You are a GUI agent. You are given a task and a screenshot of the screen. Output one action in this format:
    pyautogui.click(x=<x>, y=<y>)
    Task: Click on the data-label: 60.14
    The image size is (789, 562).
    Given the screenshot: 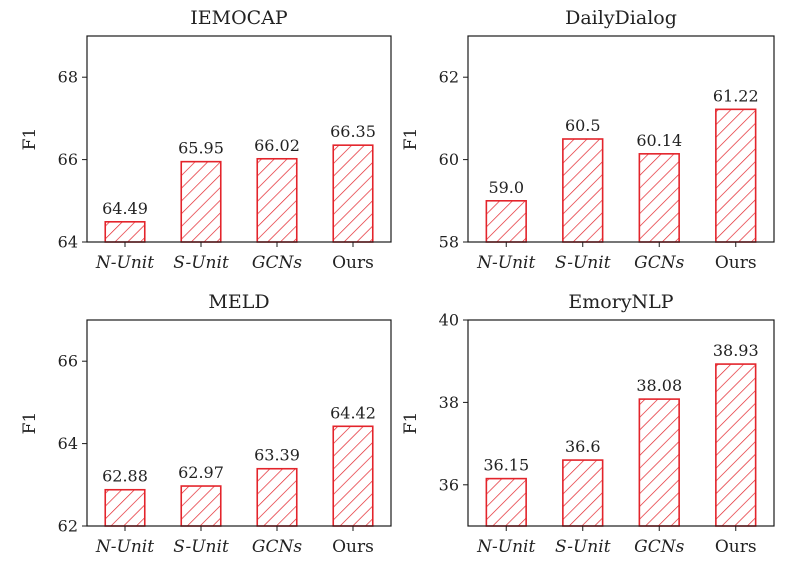 What is the action you would take?
    pyautogui.click(x=659, y=140)
    